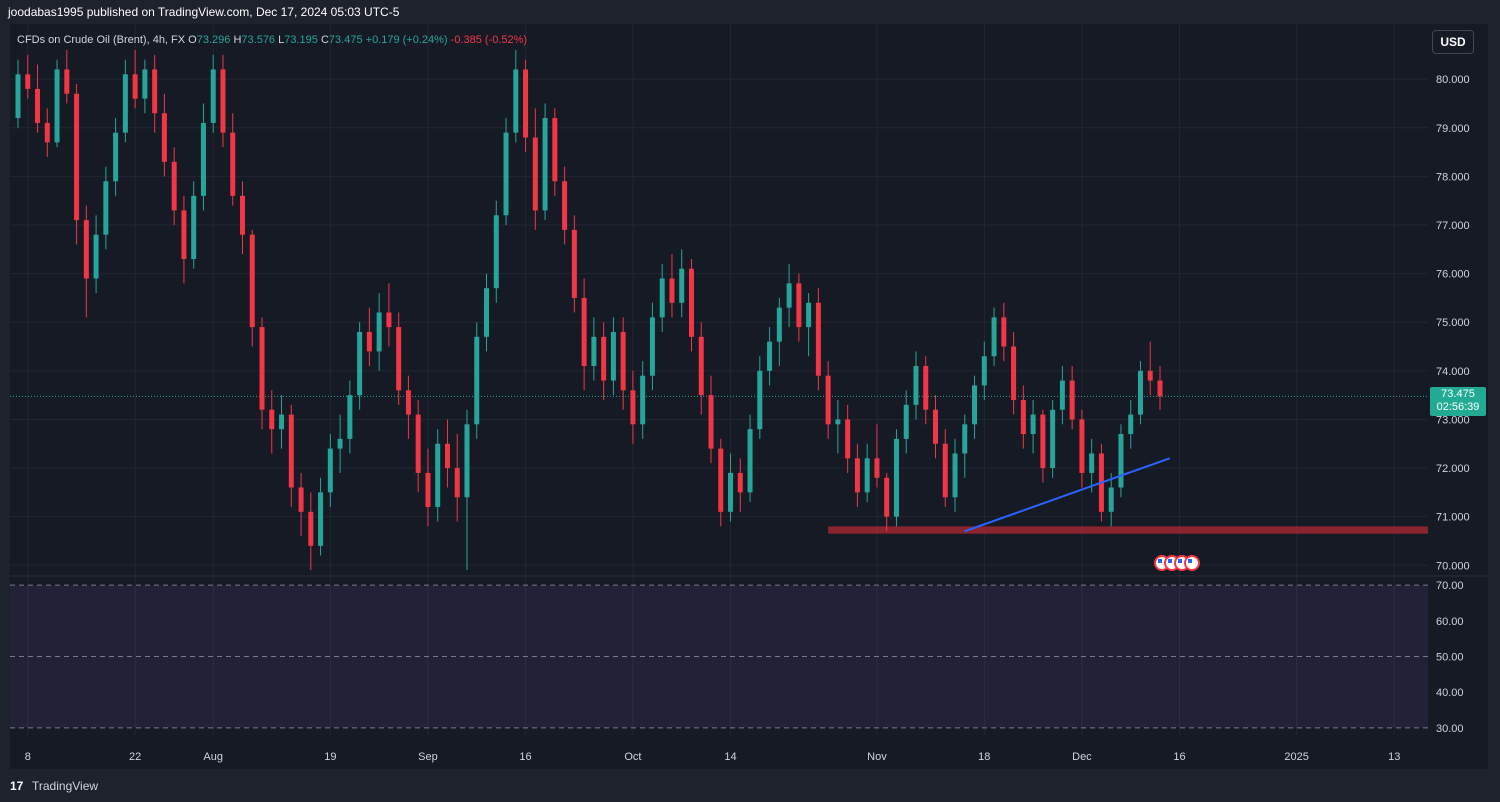  What do you see at coordinates (1453, 566) in the screenshot?
I see `price-tick-label: 70.000` at bounding box center [1453, 566].